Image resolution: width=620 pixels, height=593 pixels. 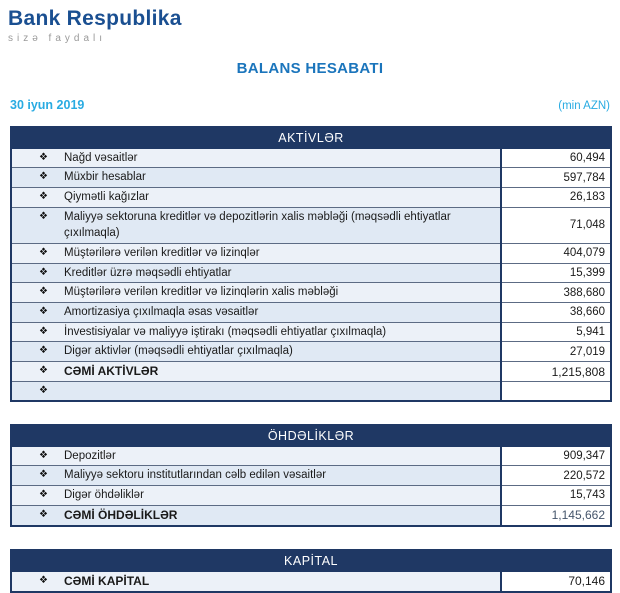 What do you see at coordinates (556, 273) in the screenshot?
I see `row-value: 15,399` at bounding box center [556, 273].